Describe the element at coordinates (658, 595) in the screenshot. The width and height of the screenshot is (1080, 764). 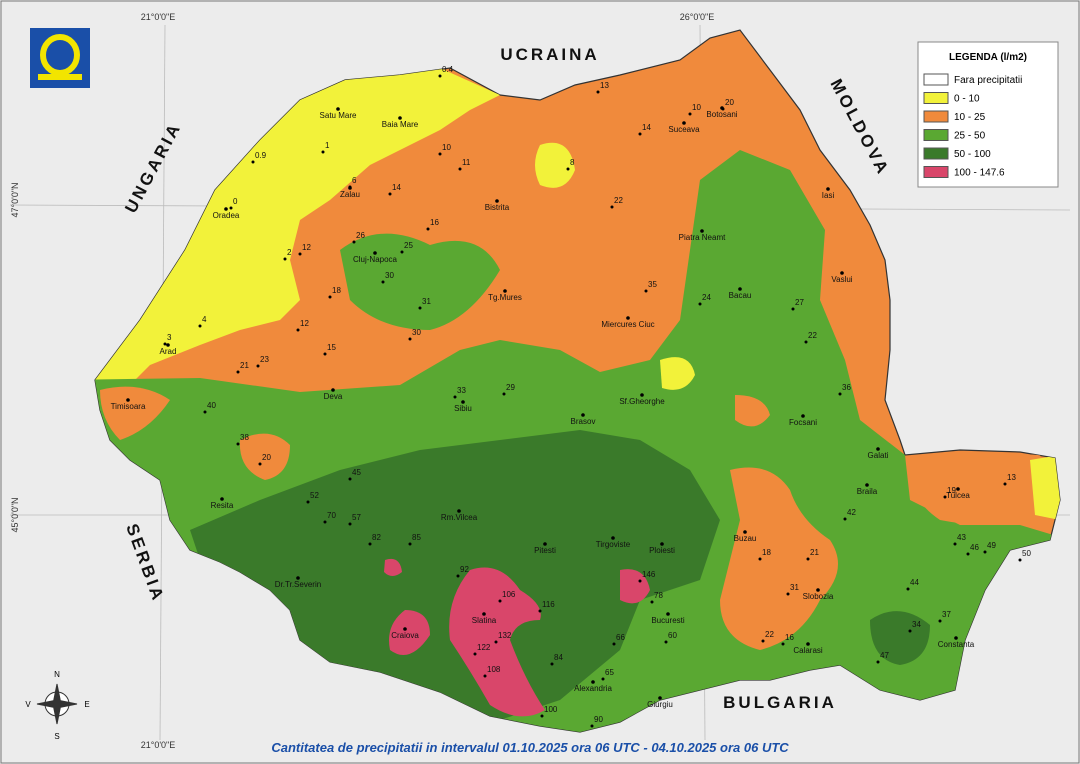
I see `station-value: 78` at that location.